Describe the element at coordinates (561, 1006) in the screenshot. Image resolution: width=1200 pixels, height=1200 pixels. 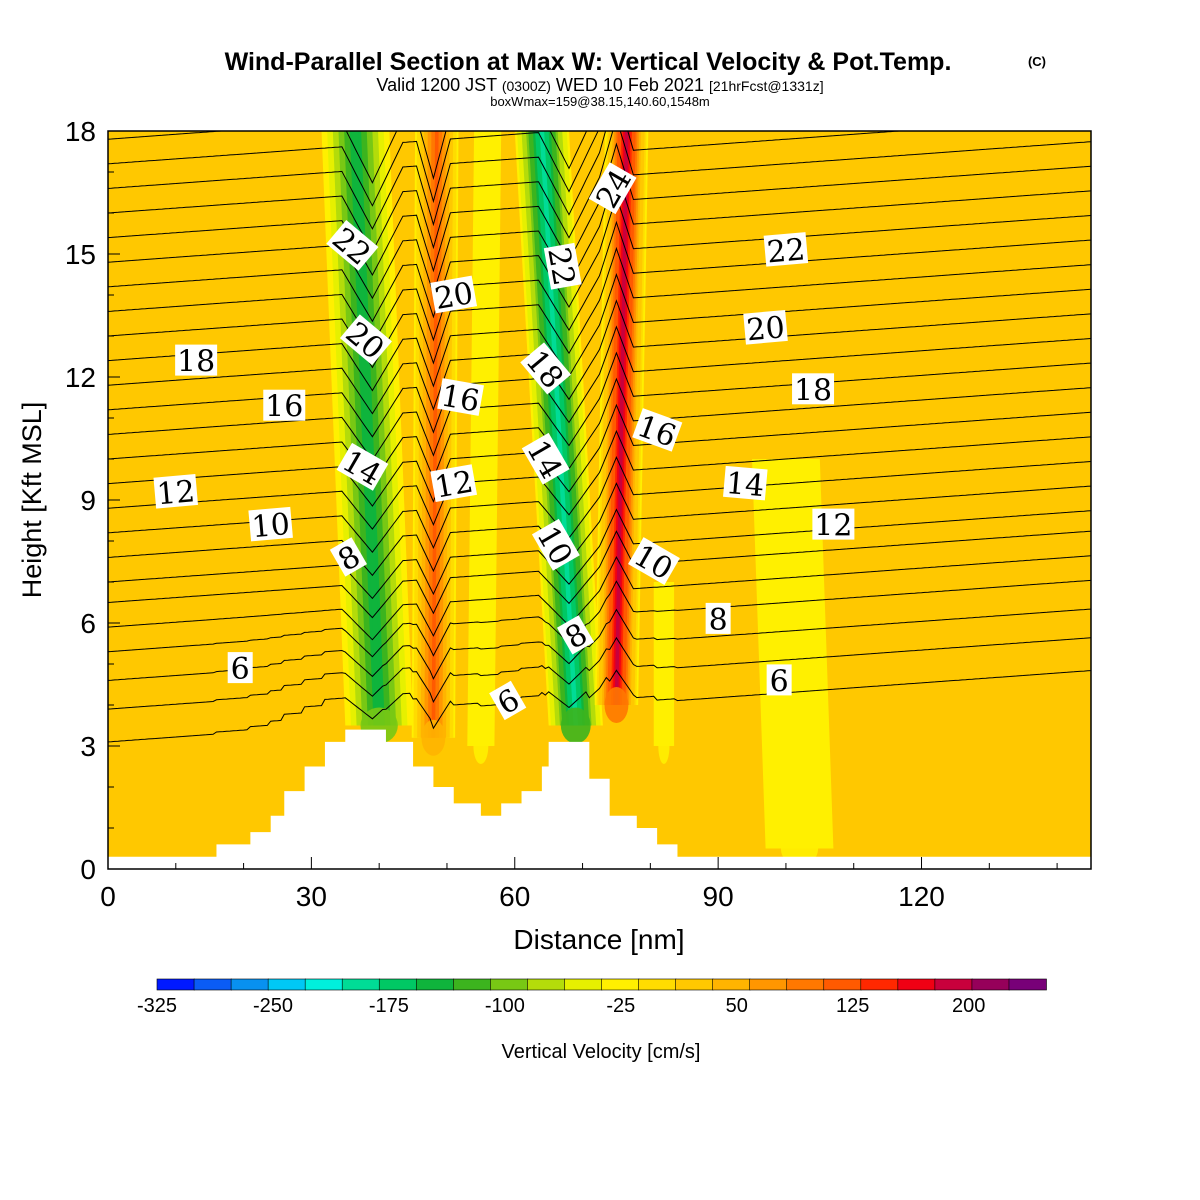
I see `colorbar-ticks: -325 -250 -175 -100 -25 50 125 200` at that location.